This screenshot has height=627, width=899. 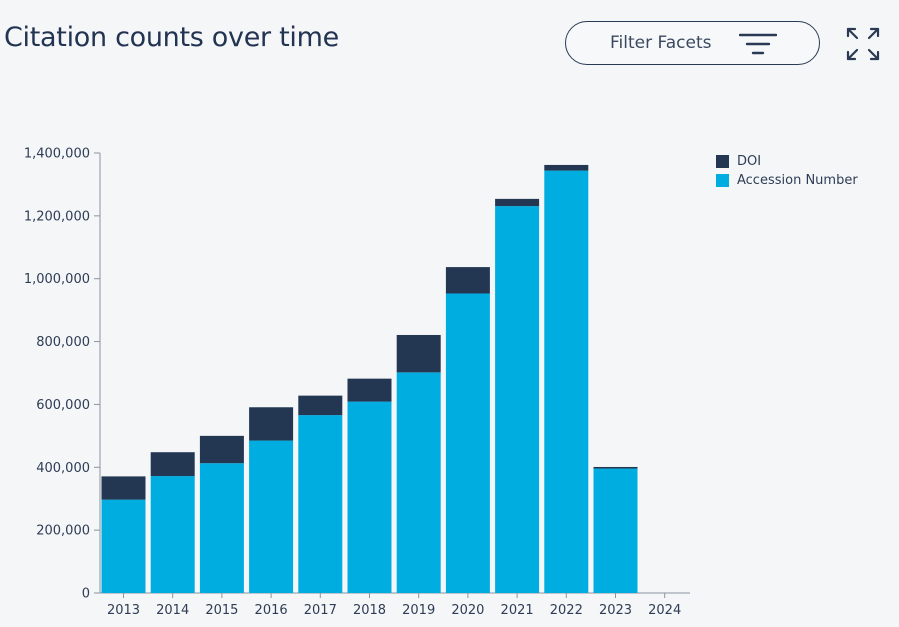 What do you see at coordinates (467, 280) in the screenshot?
I see `bar-doi-2020` at bounding box center [467, 280].